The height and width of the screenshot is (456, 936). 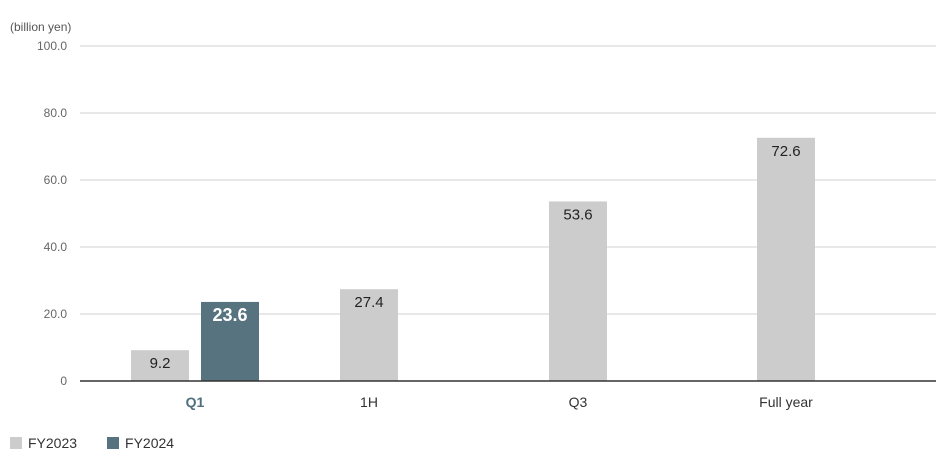 What do you see at coordinates (53, 443) in the screenshot?
I see `legend-label-fy2023: FY2023` at bounding box center [53, 443].